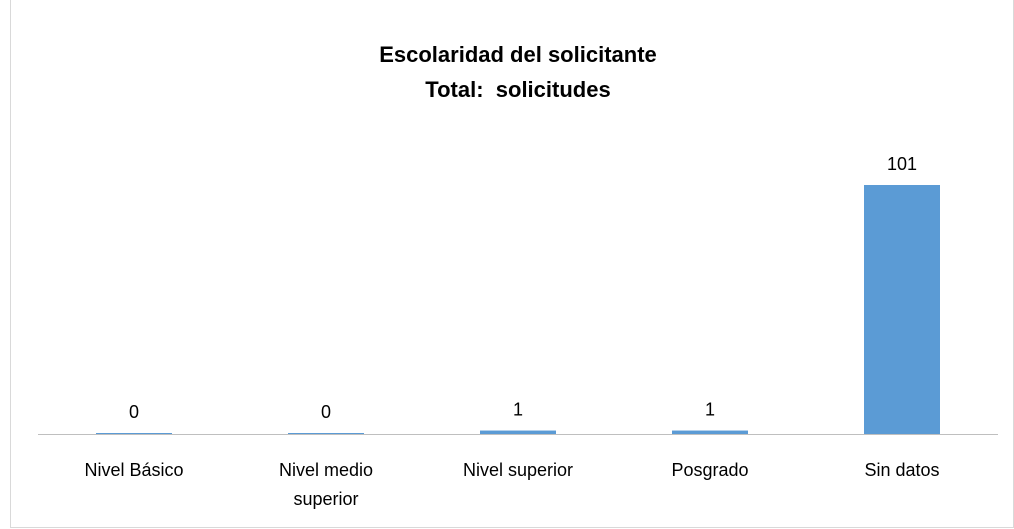 This screenshot has width=1014, height=529. What do you see at coordinates (902, 470) in the screenshot?
I see `x-tick-label: Sin datos` at bounding box center [902, 470].